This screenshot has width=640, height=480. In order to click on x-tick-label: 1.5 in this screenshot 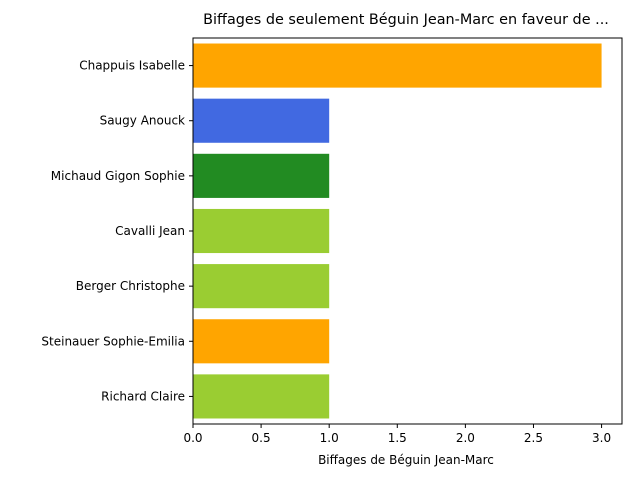, I will do `click(397, 438)`.